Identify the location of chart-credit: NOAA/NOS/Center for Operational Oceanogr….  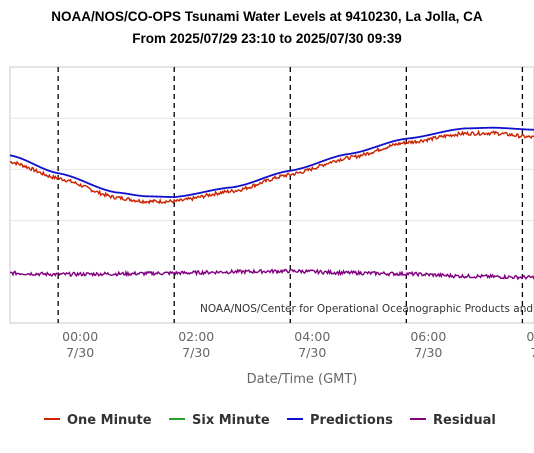
(367, 309).